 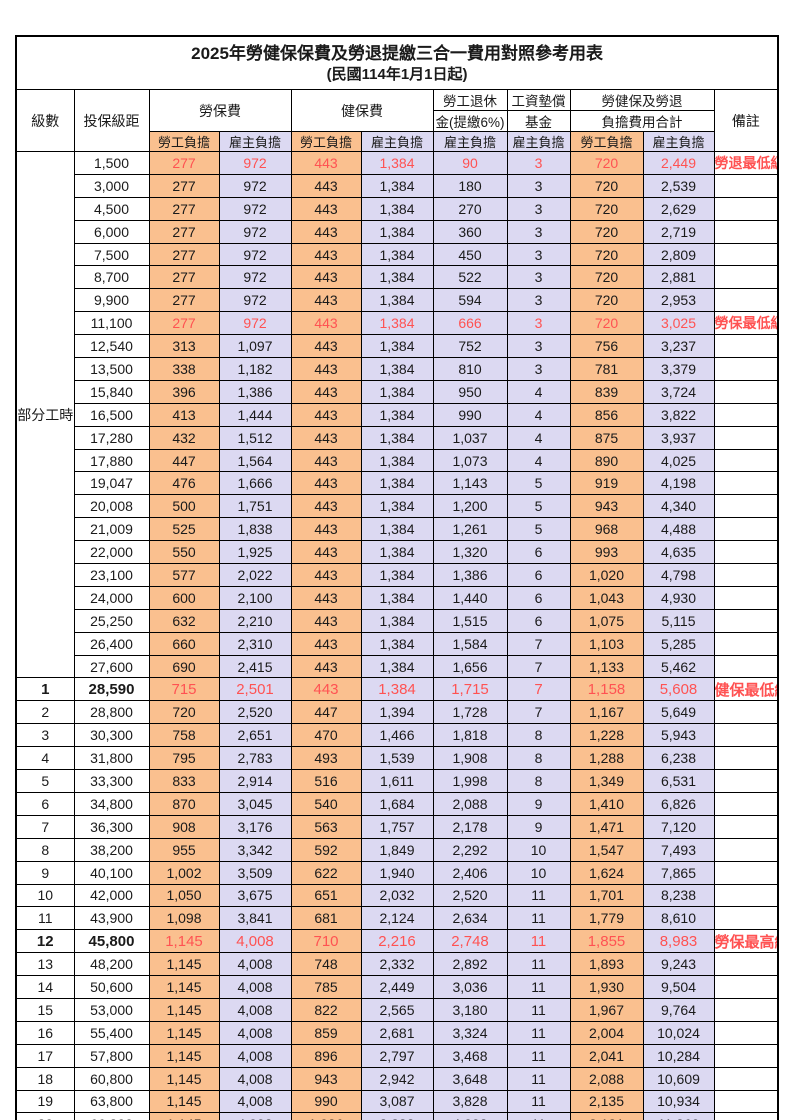 What do you see at coordinates (111, 712) in the screenshot?
I see `bracket-cell: 28,800` at bounding box center [111, 712].